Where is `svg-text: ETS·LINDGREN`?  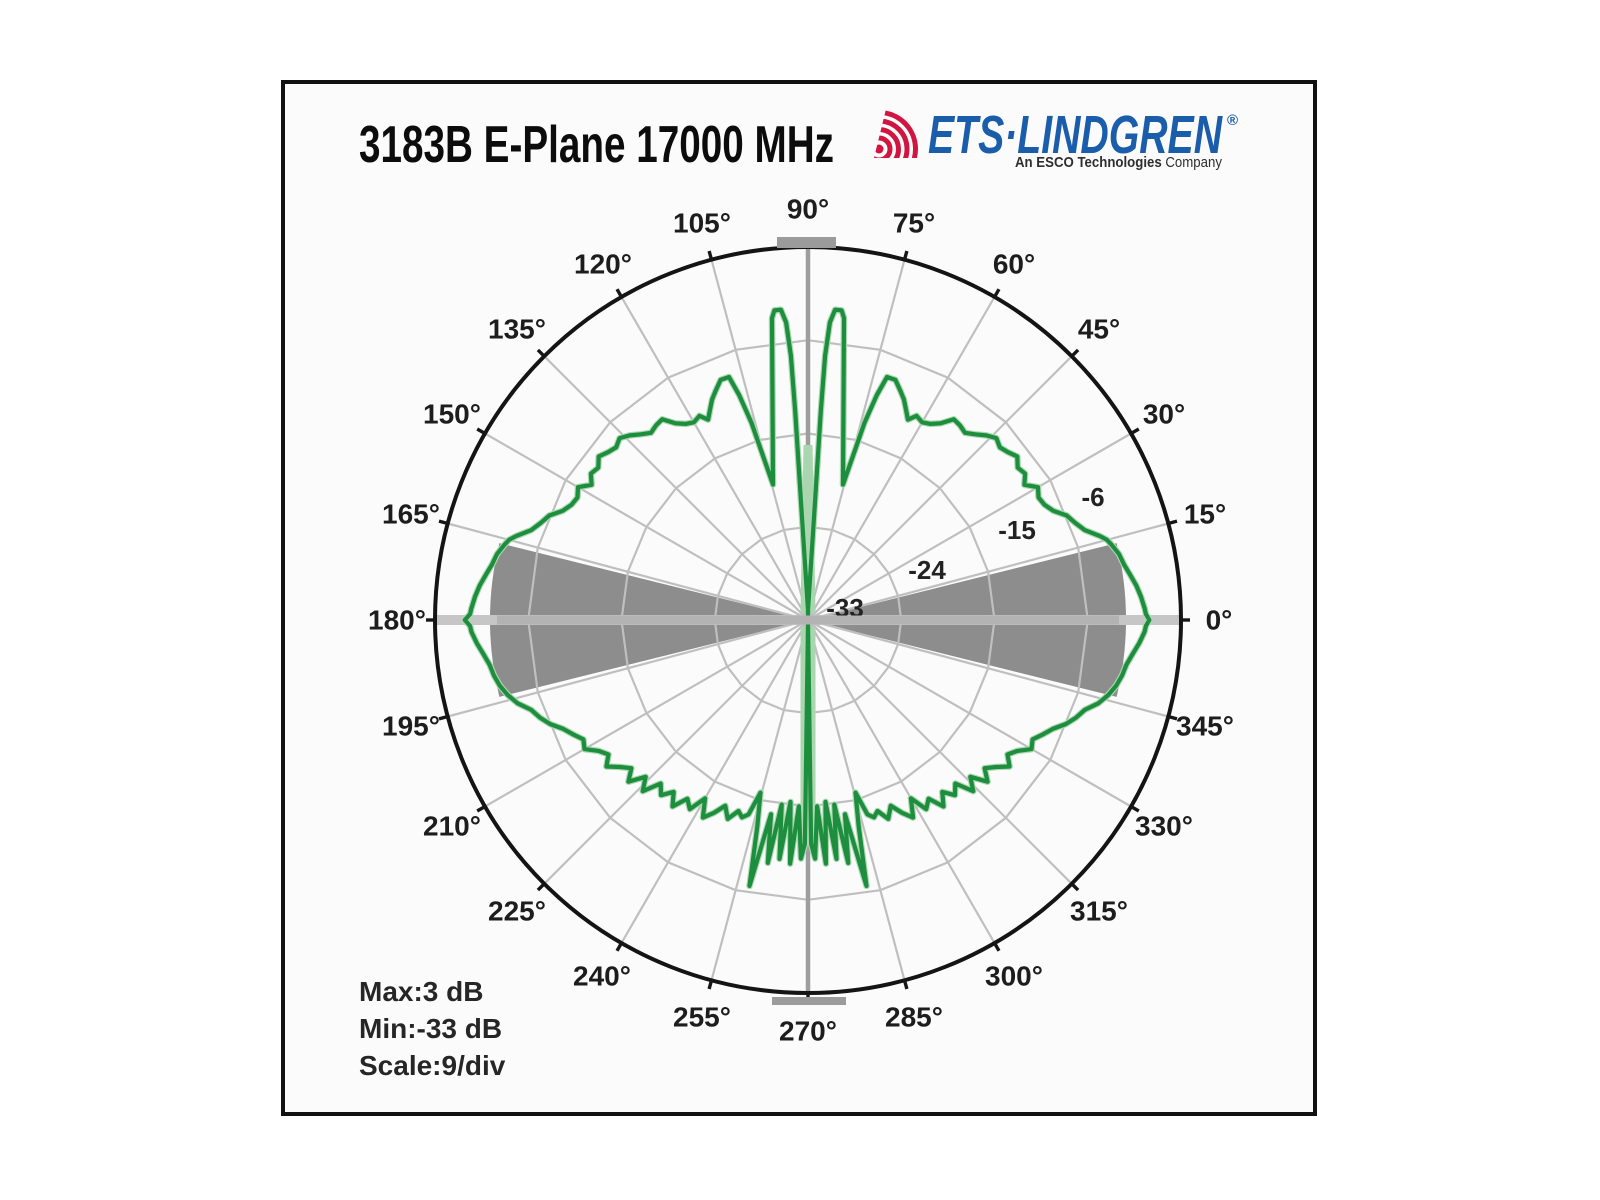
svg-text: ETS·LINDGREN is located at coordinates (1075, 135).